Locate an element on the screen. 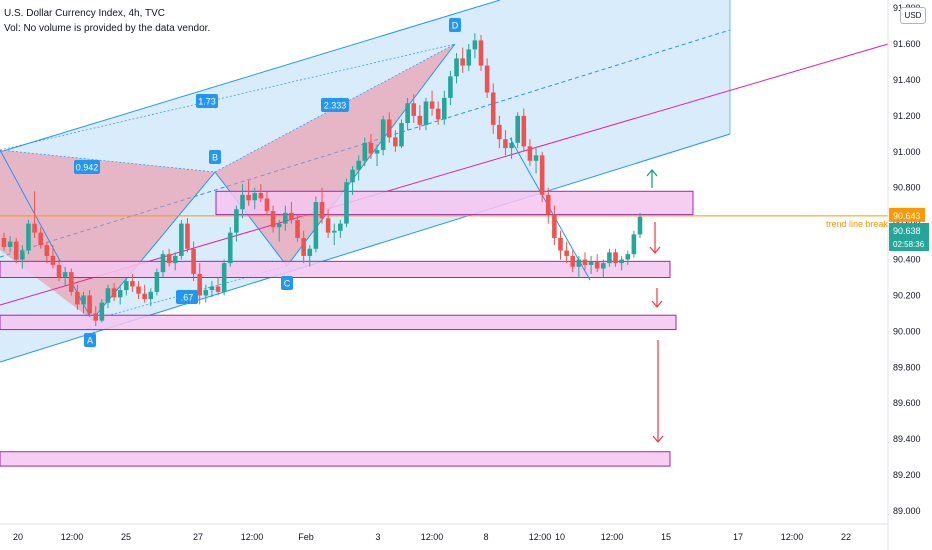  symbol-title: U.S. Dollar Currency Index, 4h, TVC is located at coordinates (84, 13).